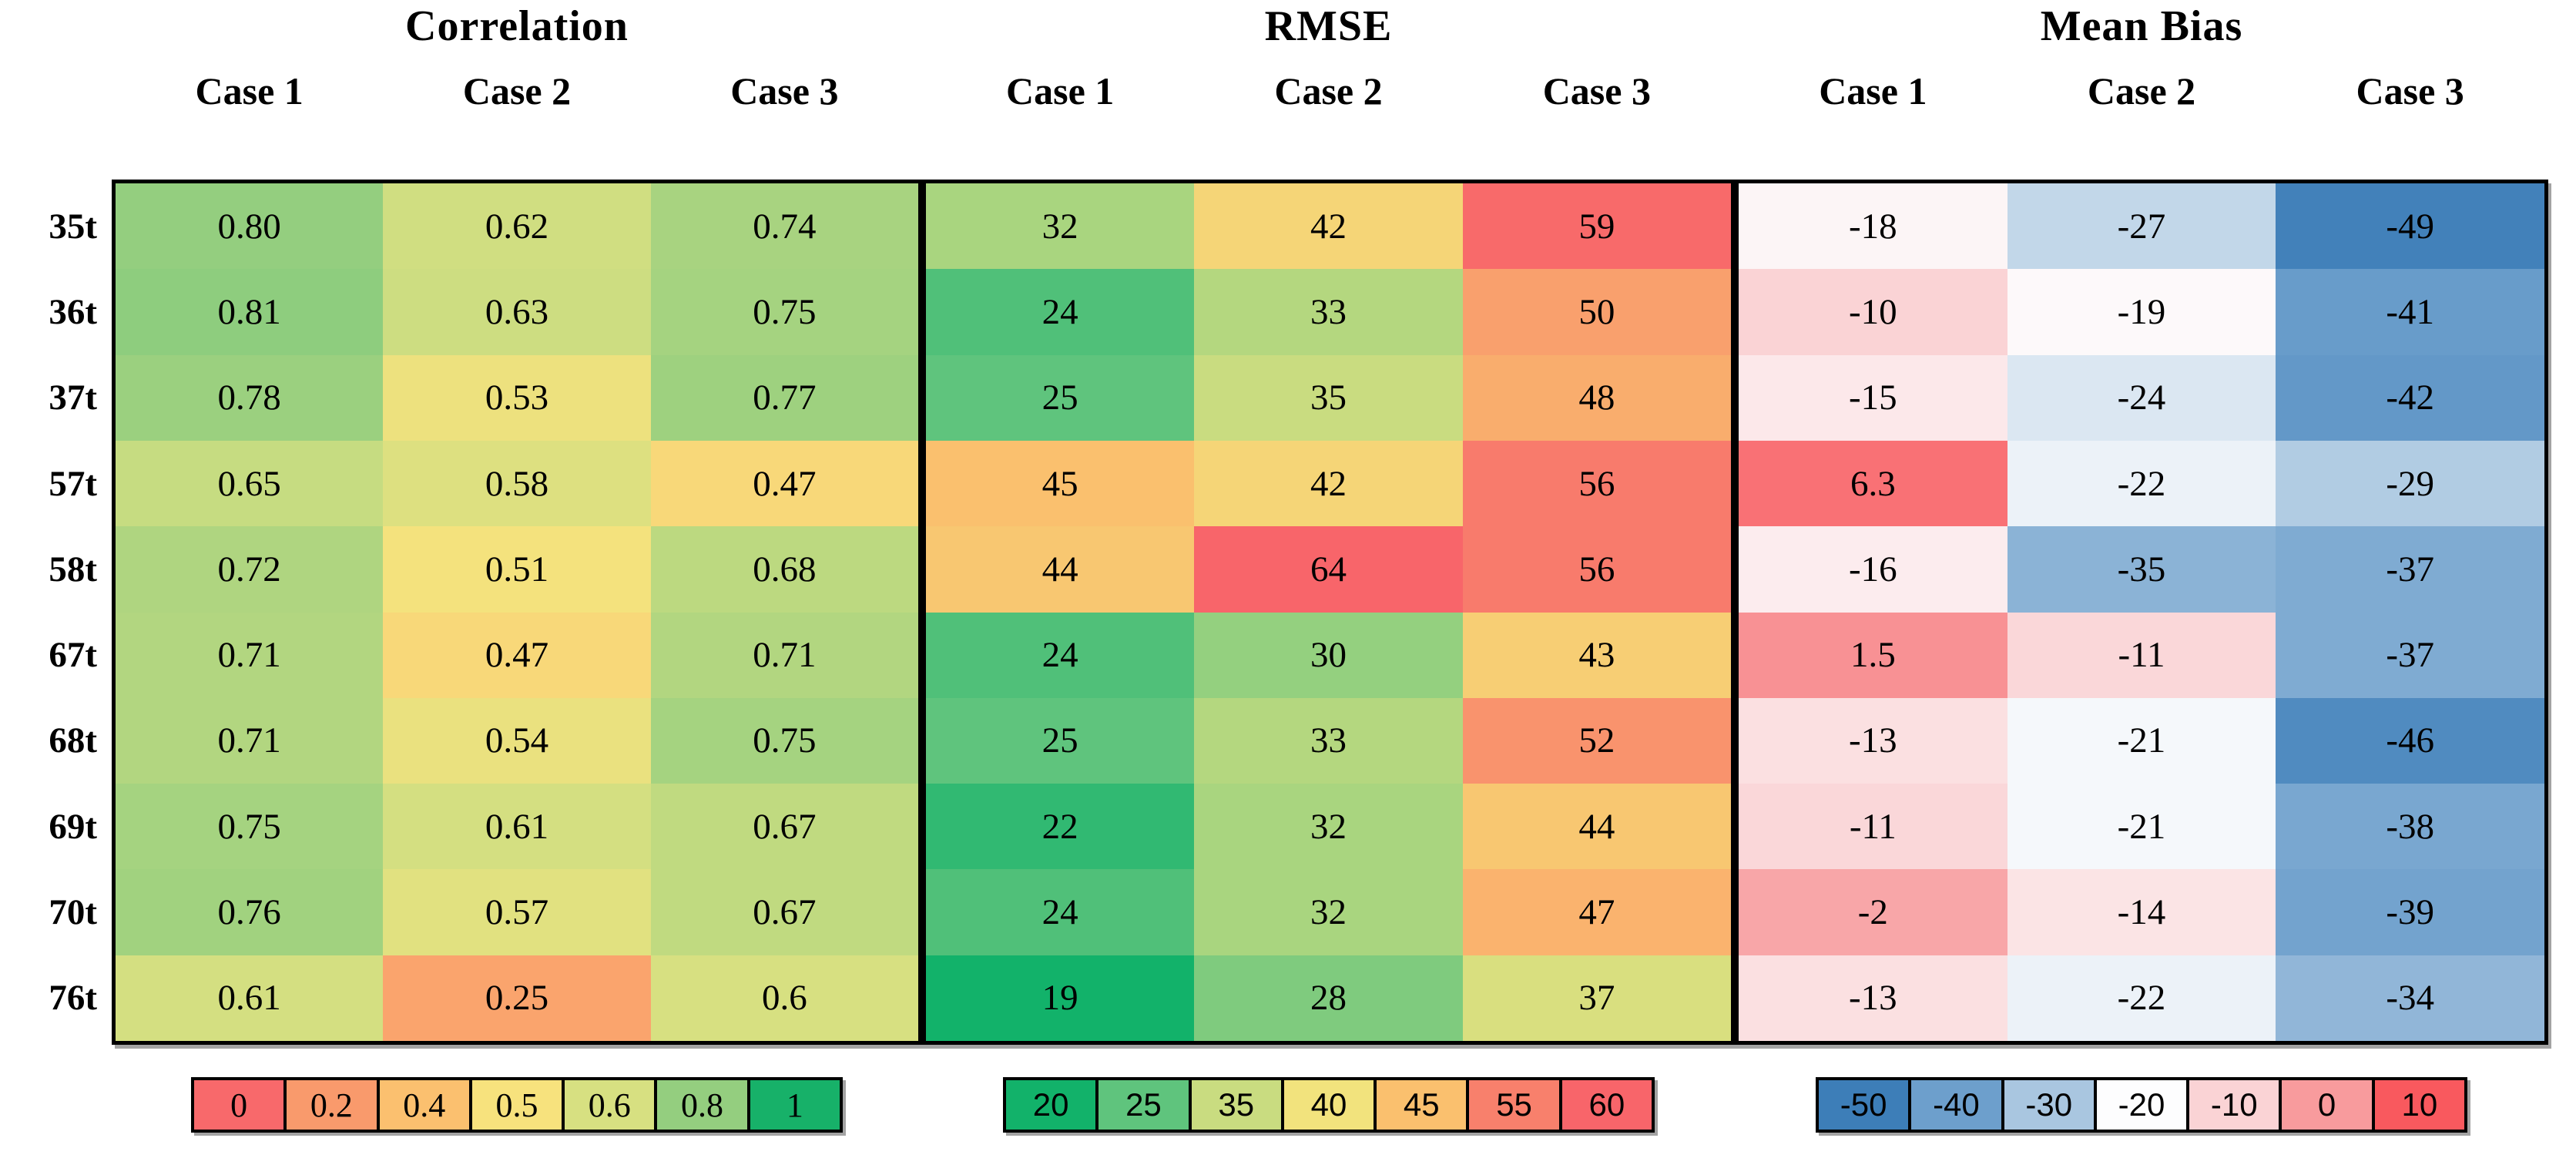 This screenshot has width=2576, height=1175. Describe the element at coordinates (1060, 740) in the screenshot. I see `cell-68t-case-1: 25` at that location.